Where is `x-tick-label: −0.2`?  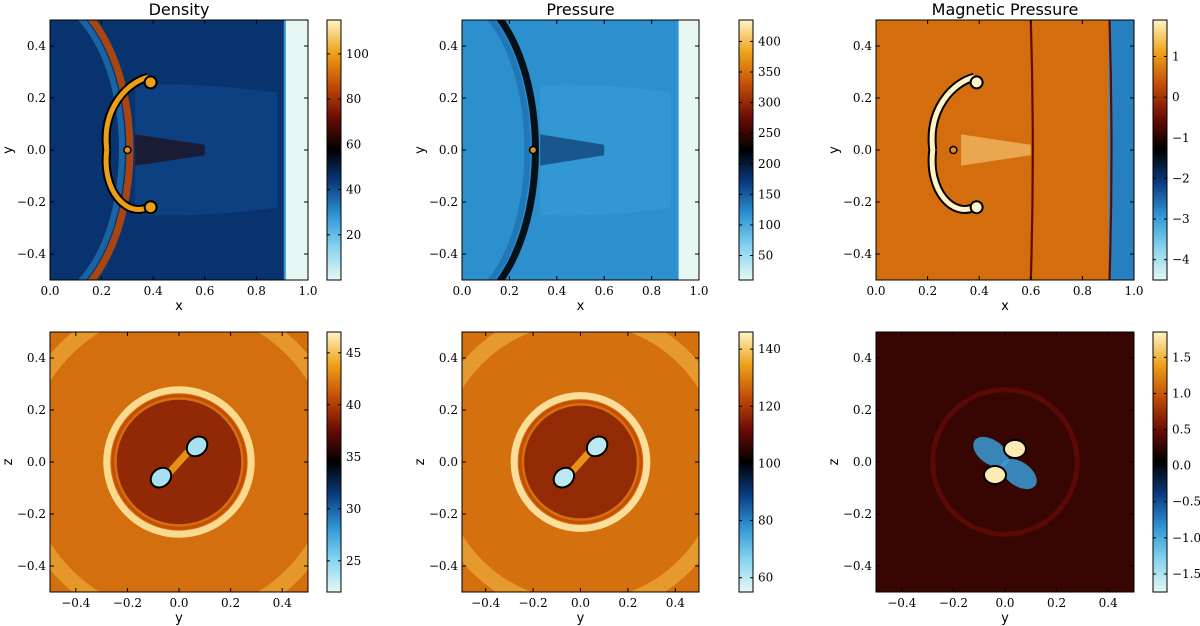 x-tick-label: −0.2 is located at coordinates (533, 603).